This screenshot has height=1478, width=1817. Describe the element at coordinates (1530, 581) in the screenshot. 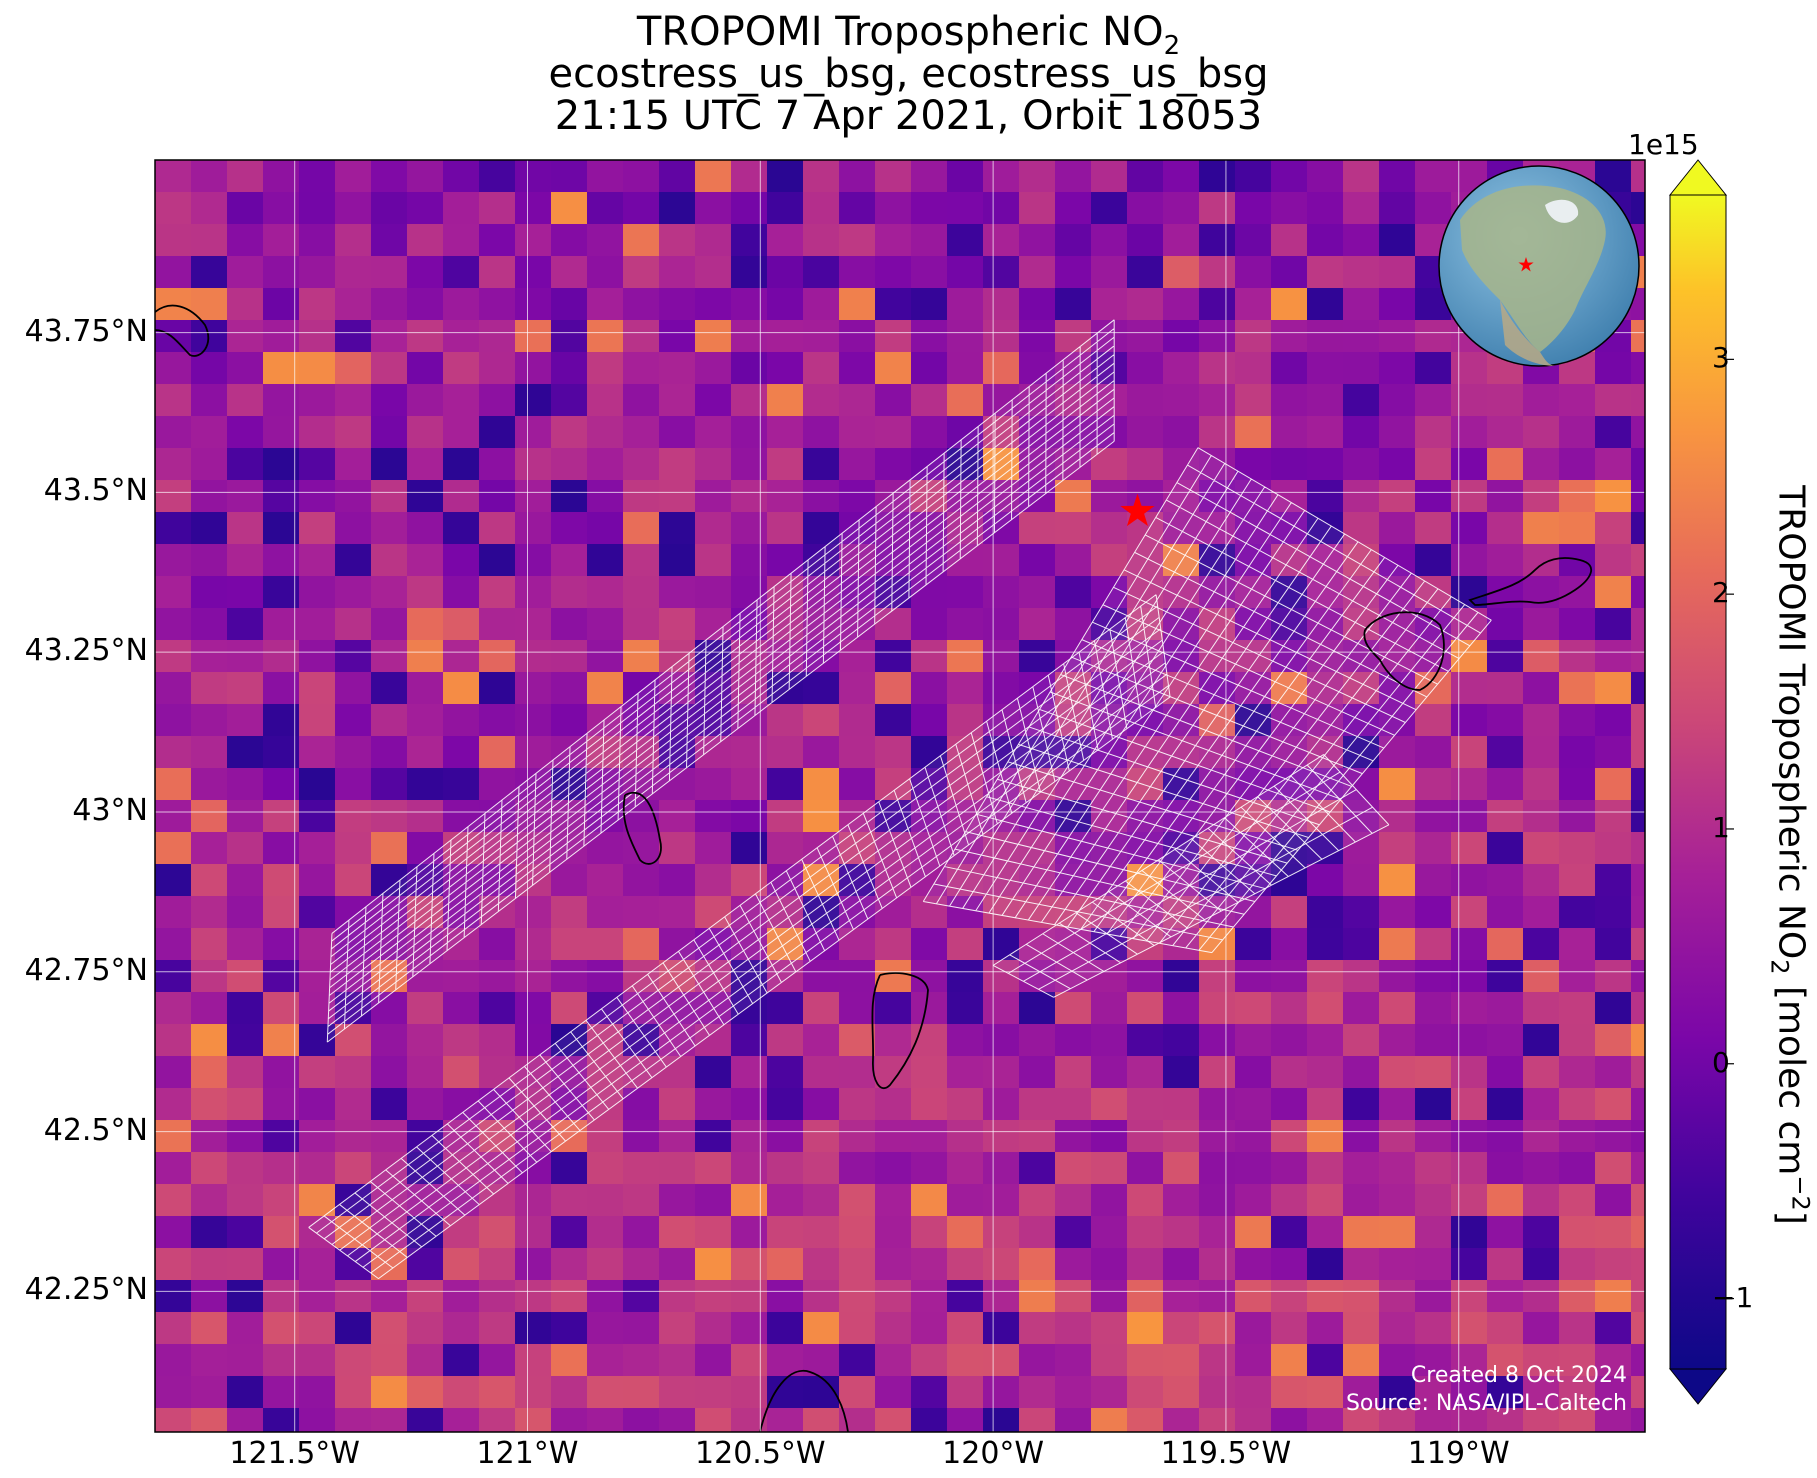

I see `lake-outline` at that location.